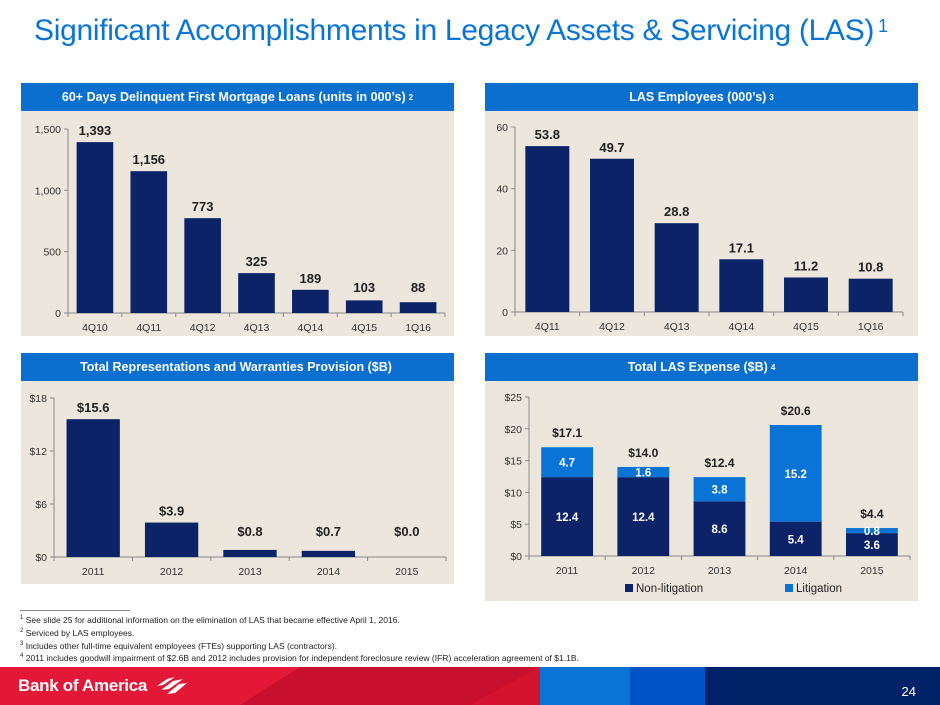 This screenshot has height=705, width=940. Describe the element at coordinates (741, 247) in the screenshot. I see `data-label: 17.1` at that location.